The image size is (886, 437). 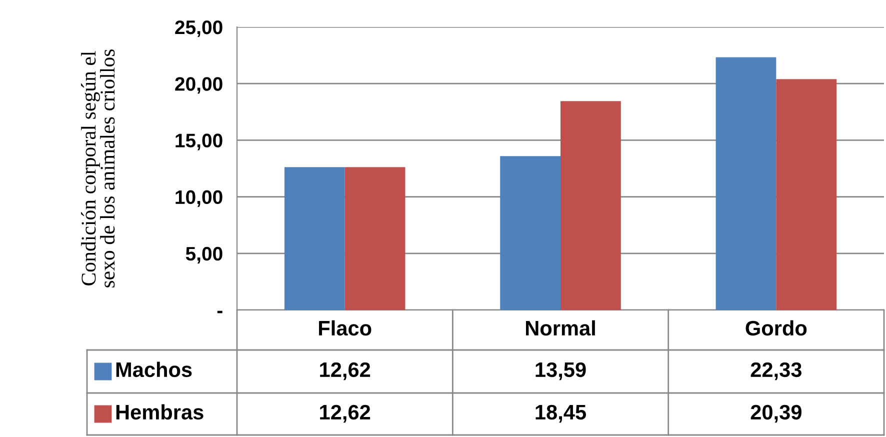 I want to click on x-tick-label: Gordo, so click(x=776, y=328).